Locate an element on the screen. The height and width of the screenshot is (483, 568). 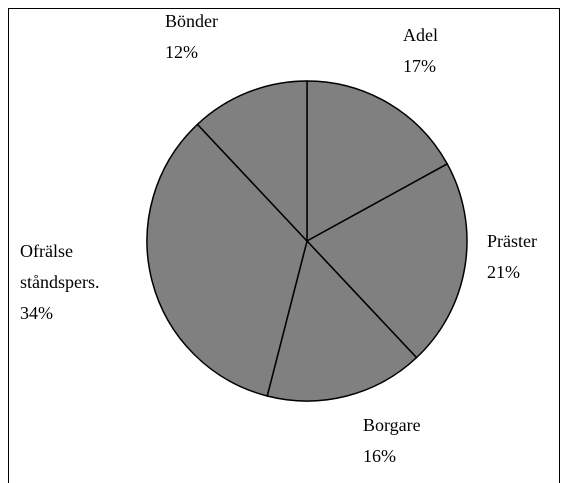
slice-value-label: 17% is located at coordinates (419, 66).